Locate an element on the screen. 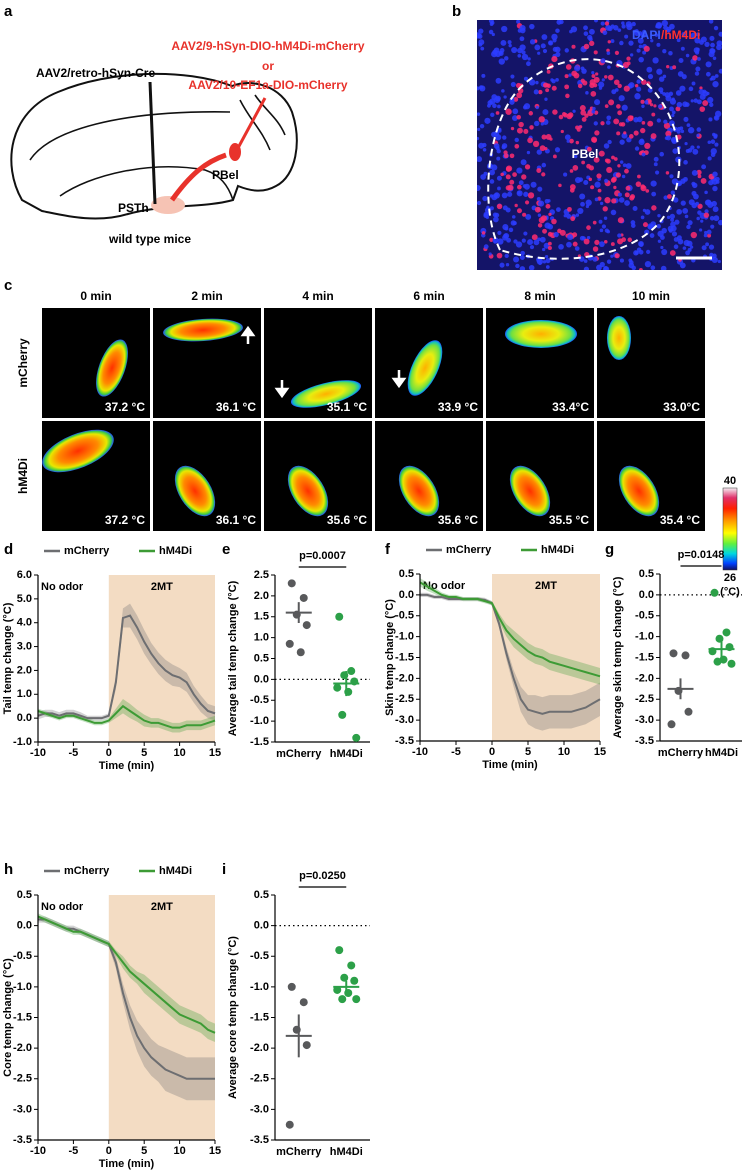 Image resolution: width=750 pixels, height=1174 pixels. strip-chart: mCherry hM4Di p=0.0007 is located at coordinates (322, 655).